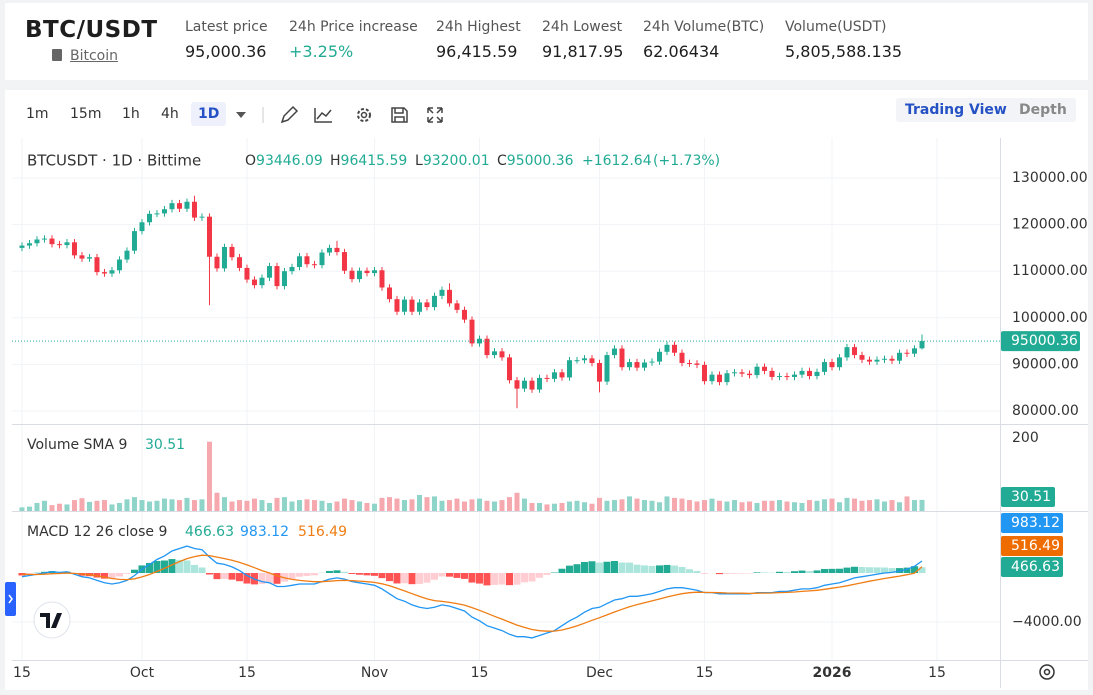 The height and width of the screenshot is (695, 1093). Describe the element at coordinates (582, 27) in the screenshot. I see `stat-label: 24h Lowest` at that location.